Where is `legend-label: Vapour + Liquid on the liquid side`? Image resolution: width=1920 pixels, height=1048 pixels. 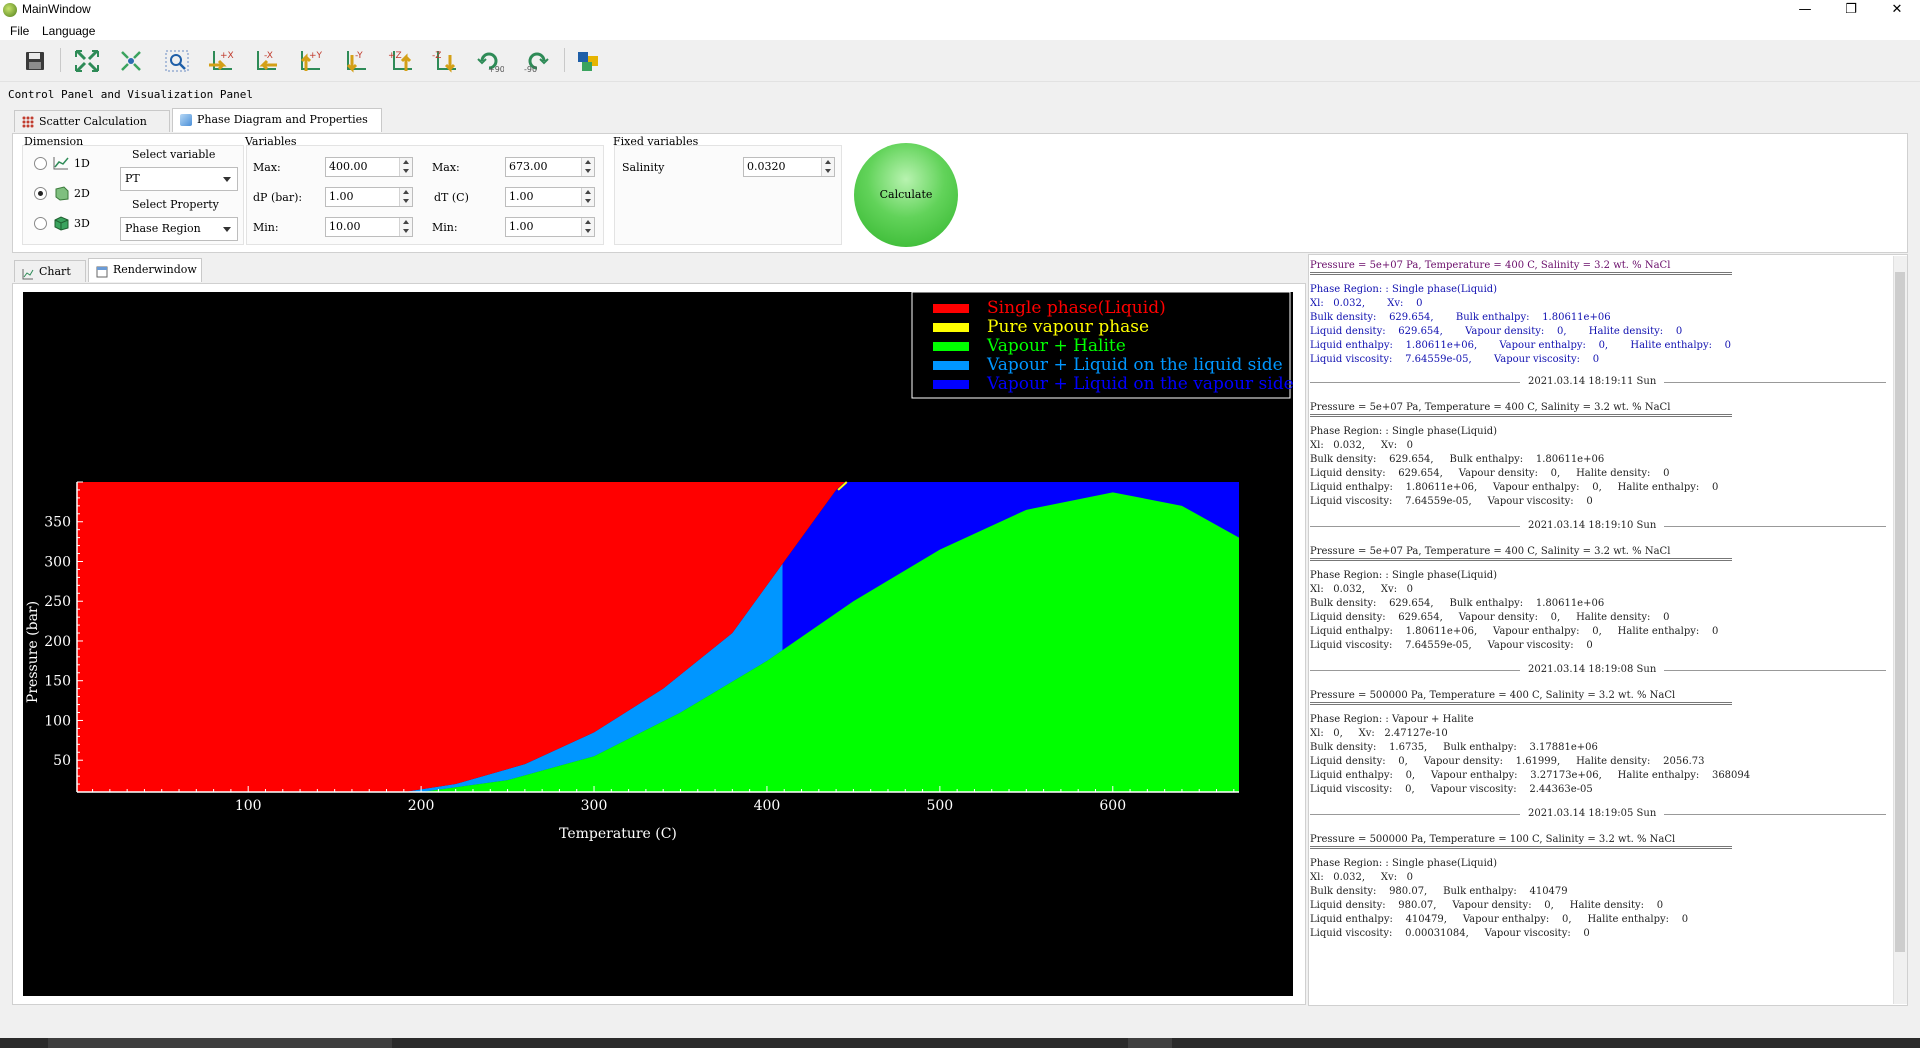 legend-label: Vapour + Liquid on the liquid side is located at coordinates (1134, 365).